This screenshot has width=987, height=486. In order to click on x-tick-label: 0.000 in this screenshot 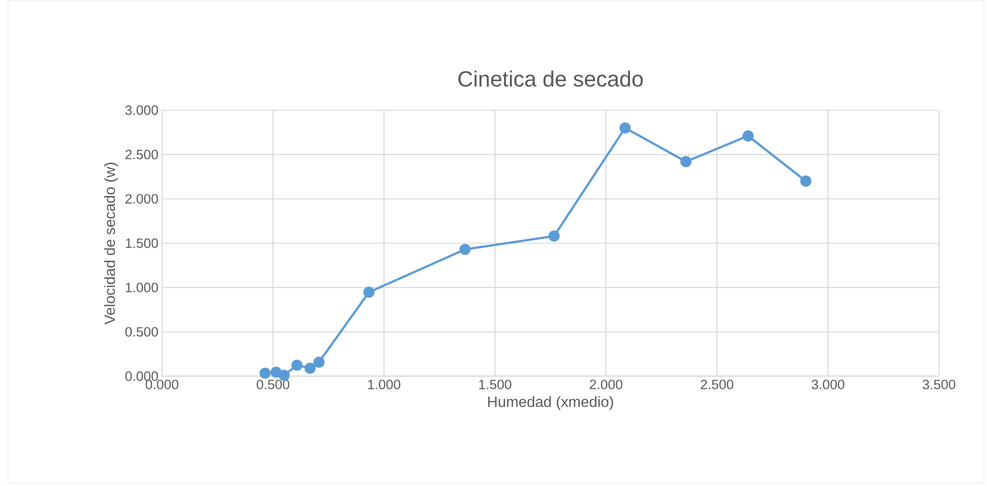, I will do `click(162, 385)`.